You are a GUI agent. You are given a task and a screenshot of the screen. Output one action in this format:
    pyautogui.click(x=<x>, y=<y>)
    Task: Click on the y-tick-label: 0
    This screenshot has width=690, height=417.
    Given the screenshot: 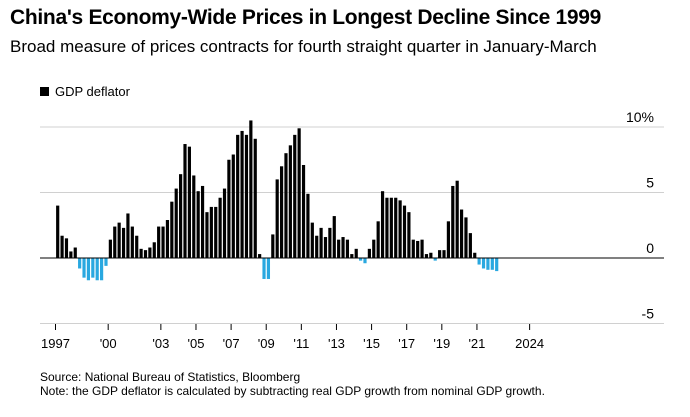 What is the action you would take?
    pyautogui.click(x=650, y=248)
    